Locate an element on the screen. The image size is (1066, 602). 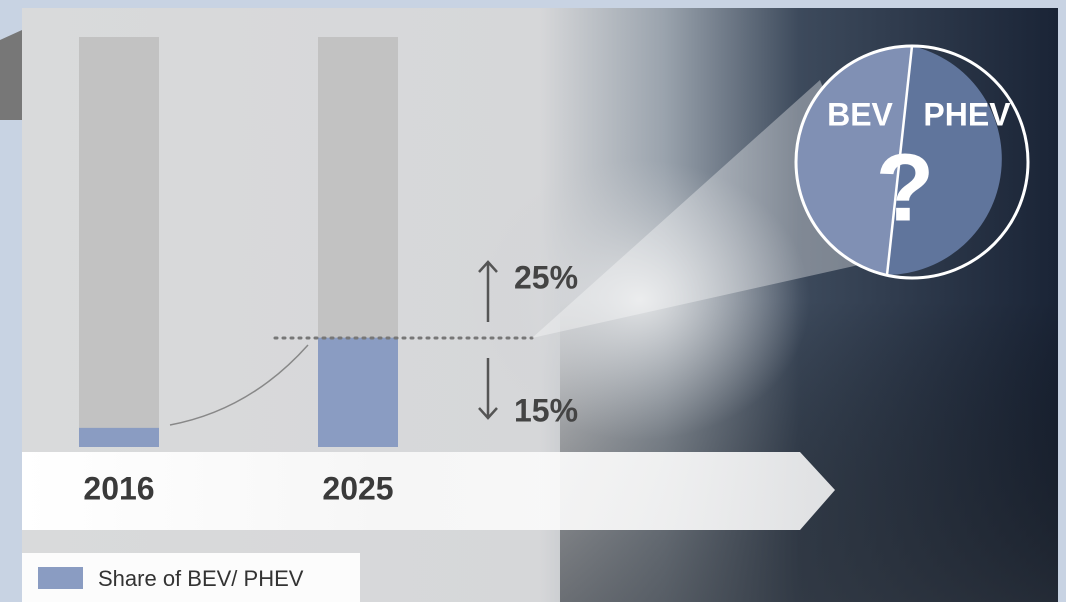
legend-swatch is located at coordinates (60, 578).